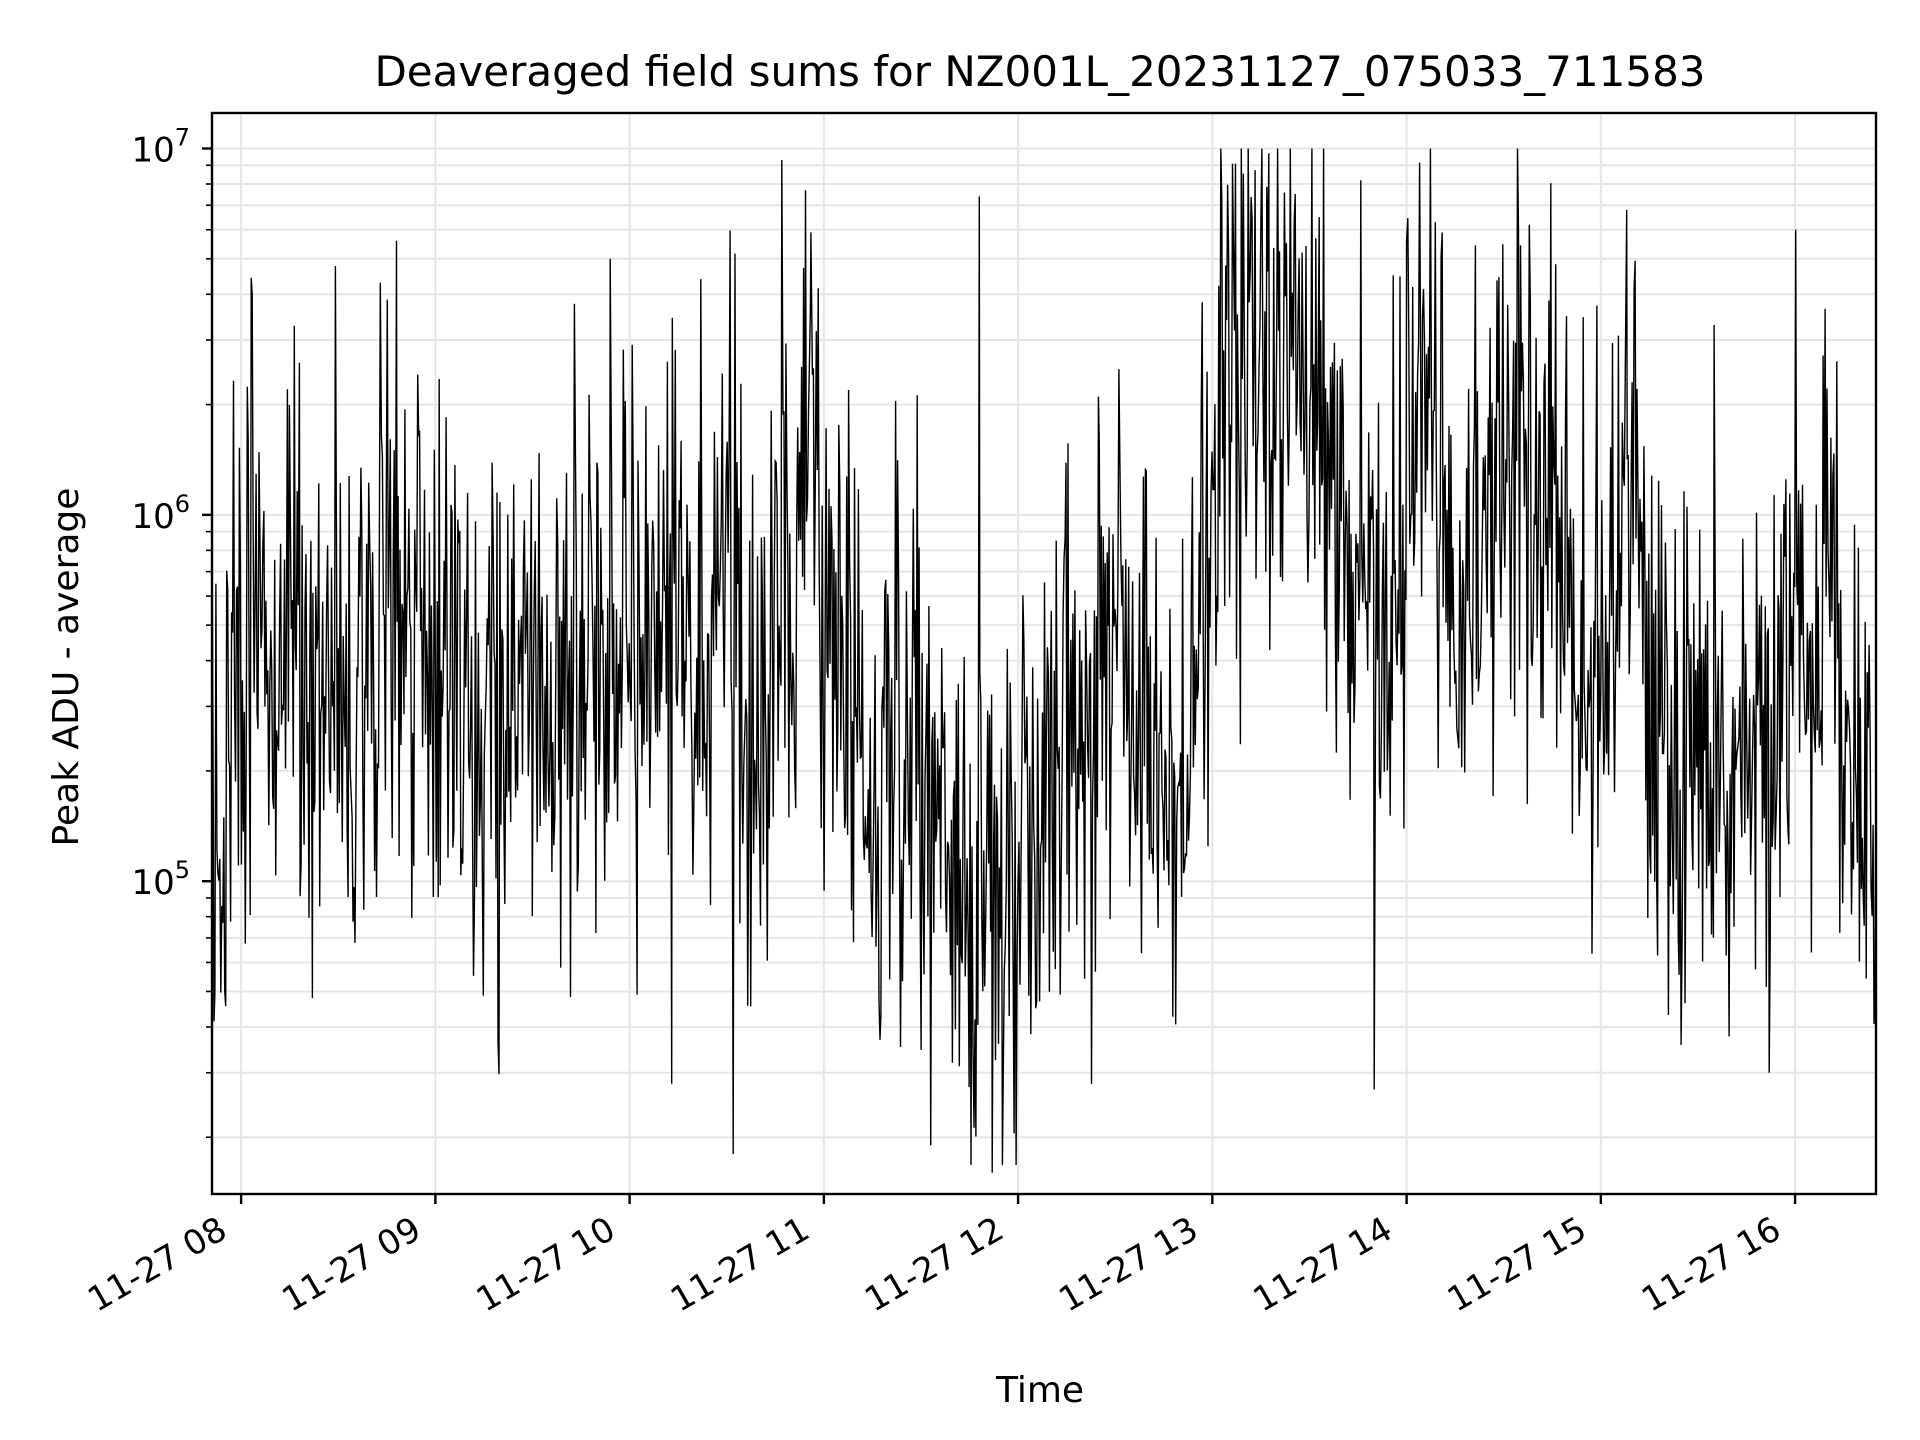 Image resolution: width=1920 pixels, height=1440 pixels. I want to click on y-tick-exponent: 7, so click(182, 138).